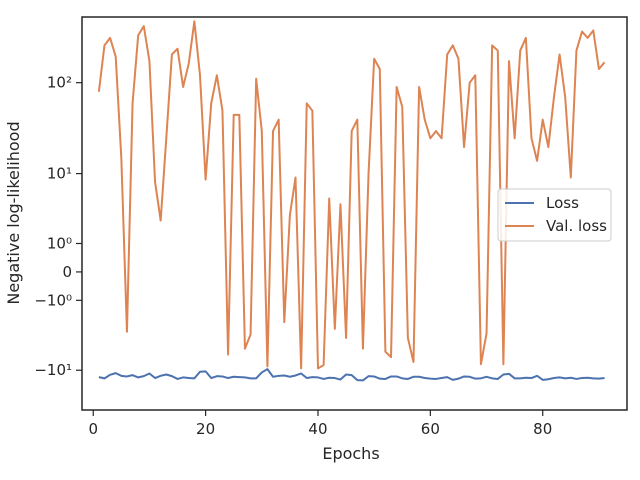 This screenshot has width=640, height=480. I want to click on y-tick-label: 10¹, so click(59, 174).